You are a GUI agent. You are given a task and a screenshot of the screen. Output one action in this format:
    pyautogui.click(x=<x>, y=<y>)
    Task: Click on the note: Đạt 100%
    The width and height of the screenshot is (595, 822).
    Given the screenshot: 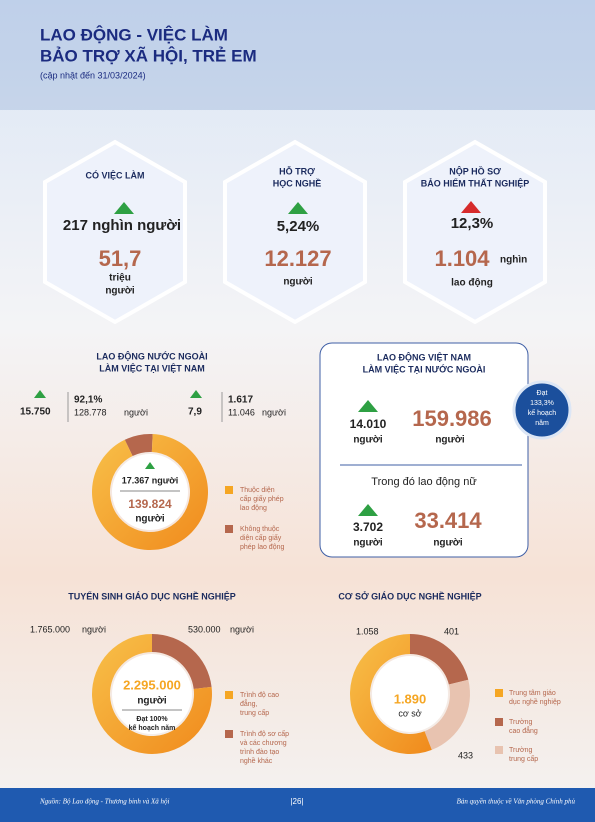 What is the action you would take?
    pyautogui.click(x=152, y=719)
    